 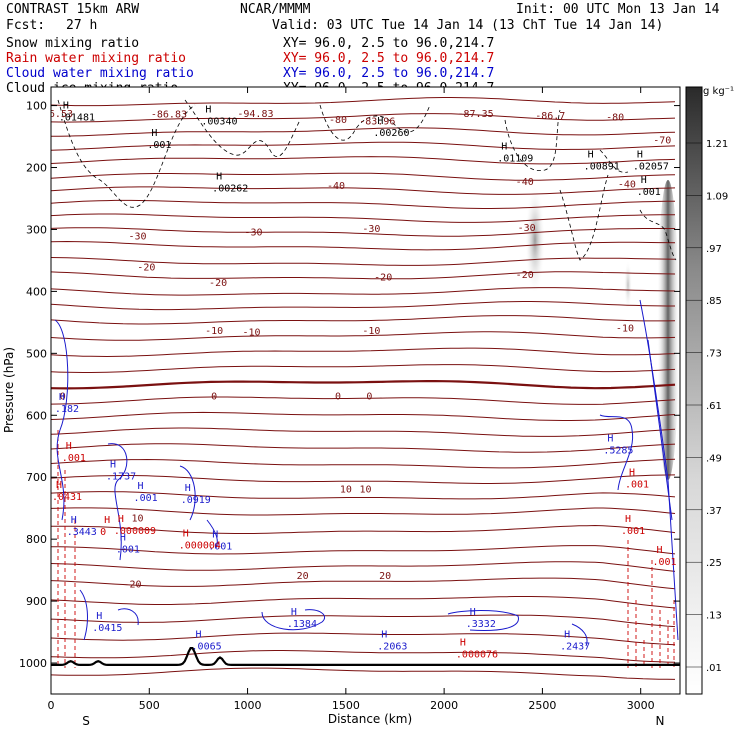 I want to click on maximum-value: .00340, so click(x=219, y=121).